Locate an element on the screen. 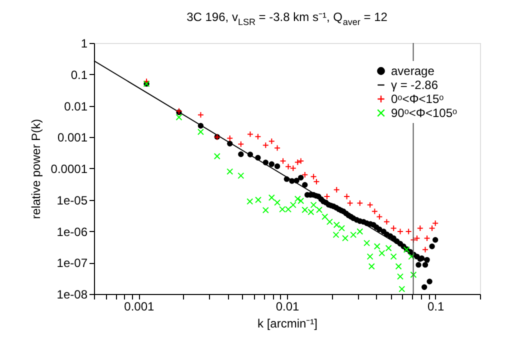 The image size is (506, 354). y-tick-label: 1e-06 is located at coordinates (72, 231).